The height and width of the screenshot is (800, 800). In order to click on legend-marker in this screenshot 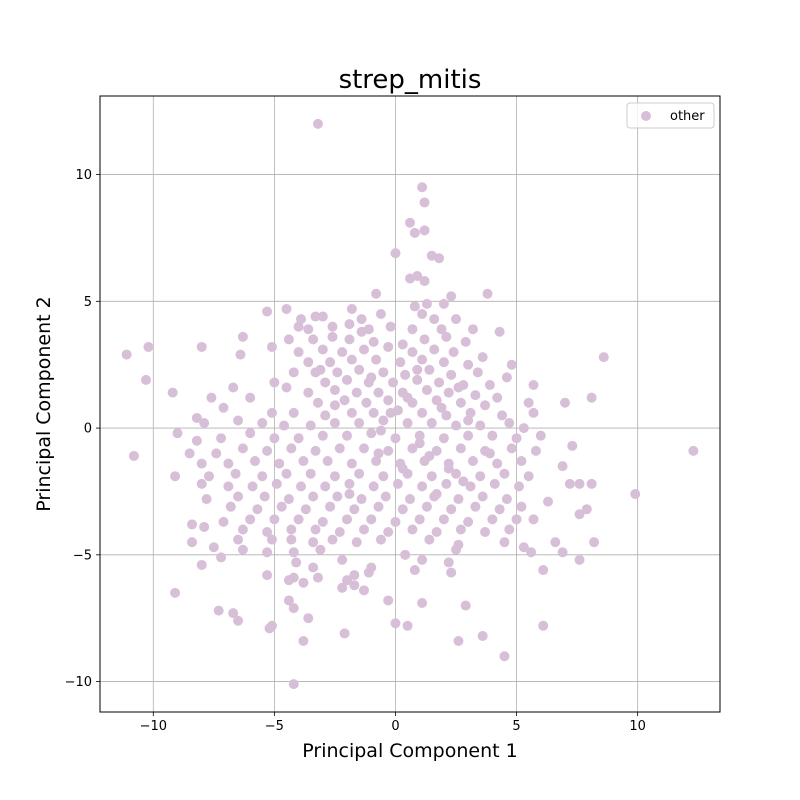, I will do `click(646, 116)`.